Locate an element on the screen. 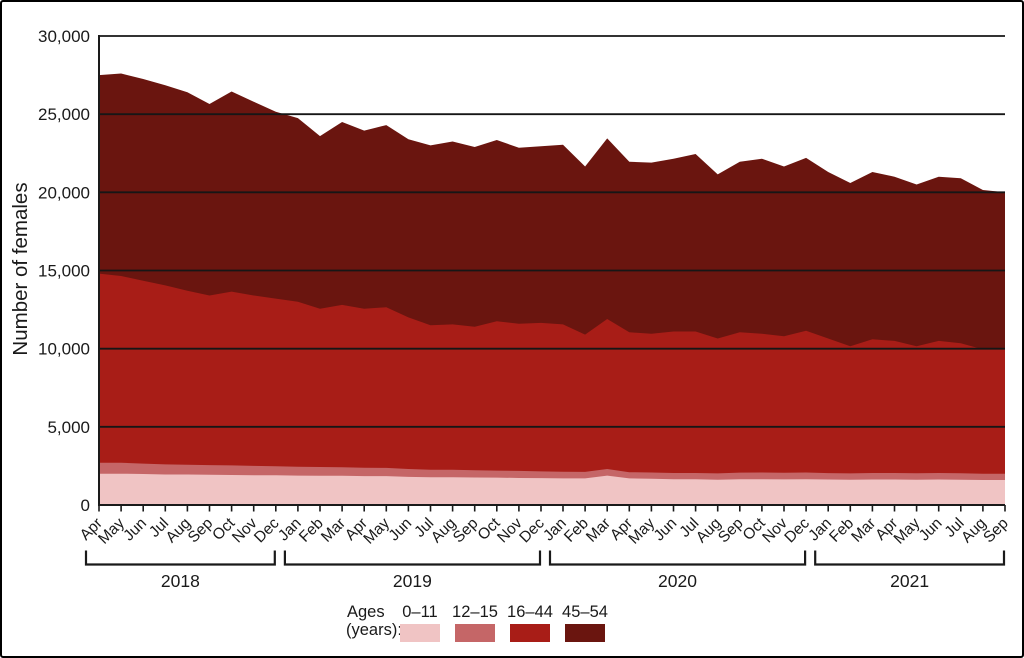 This screenshot has width=1024, height=658. legend-label-12-15: 12–15 is located at coordinates (475, 612).